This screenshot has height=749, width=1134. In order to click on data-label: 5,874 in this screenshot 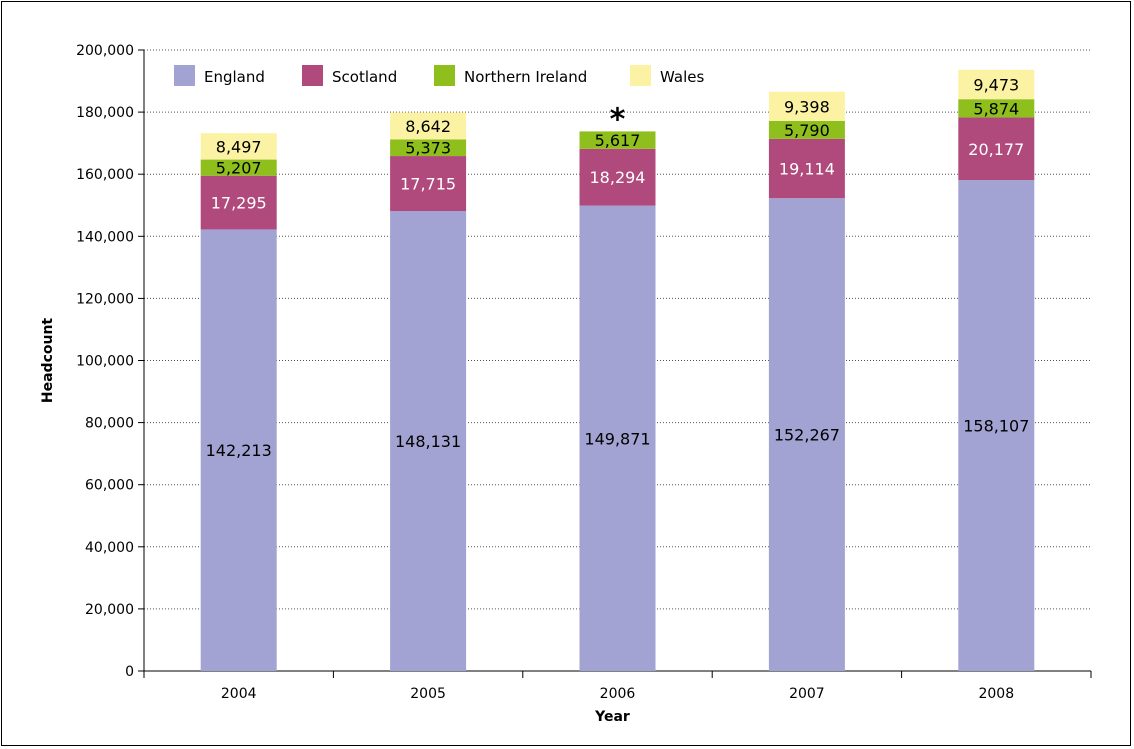, I will do `click(996, 108)`.